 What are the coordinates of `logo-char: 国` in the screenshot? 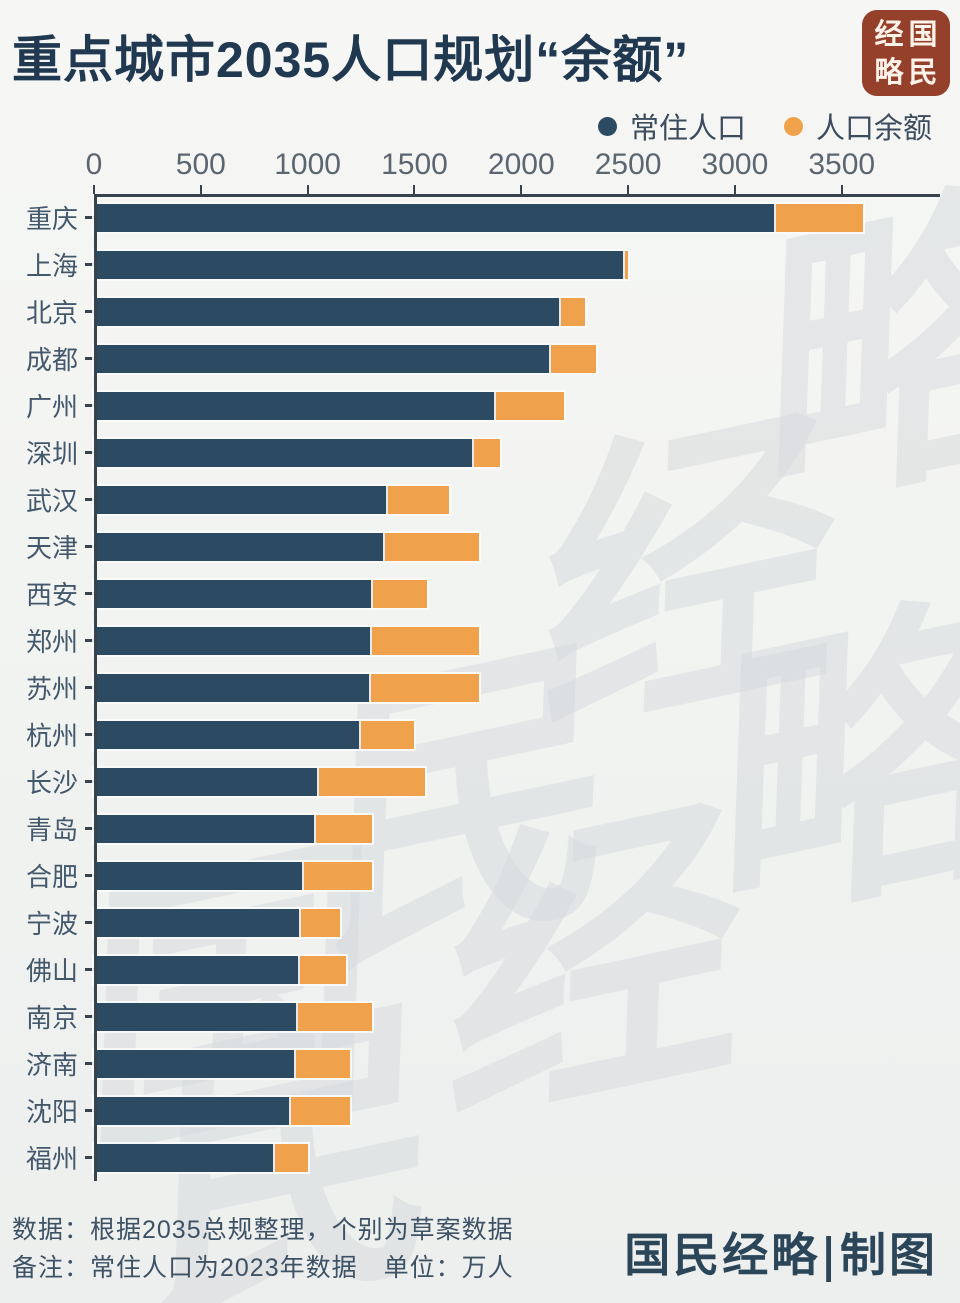 It's located at (923, 34).